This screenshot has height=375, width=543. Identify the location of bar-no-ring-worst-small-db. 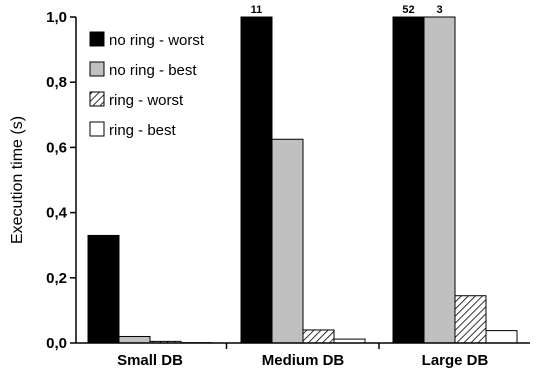
(103, 289).